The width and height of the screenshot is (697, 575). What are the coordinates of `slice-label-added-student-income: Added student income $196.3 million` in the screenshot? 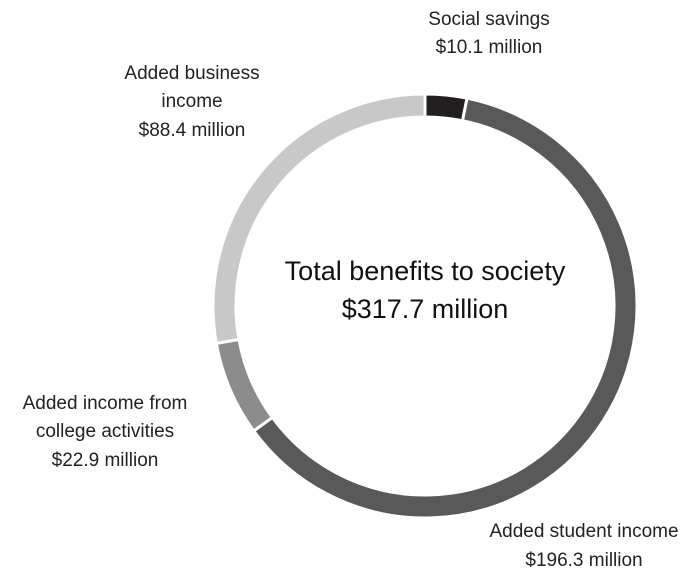 It's located at (583, 546).